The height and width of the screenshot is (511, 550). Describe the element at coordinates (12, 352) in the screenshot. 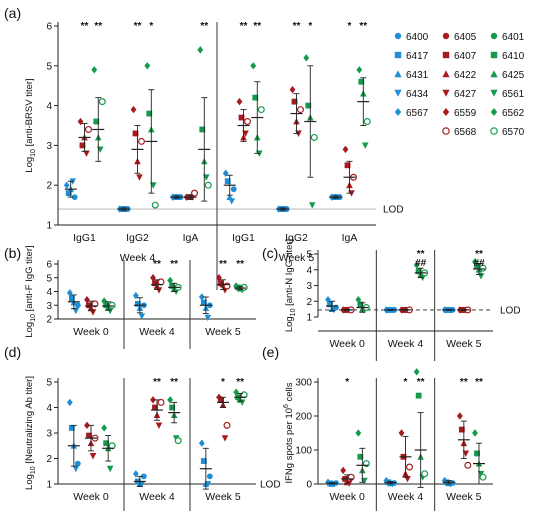

I see `panel-label: (d)` at that location.